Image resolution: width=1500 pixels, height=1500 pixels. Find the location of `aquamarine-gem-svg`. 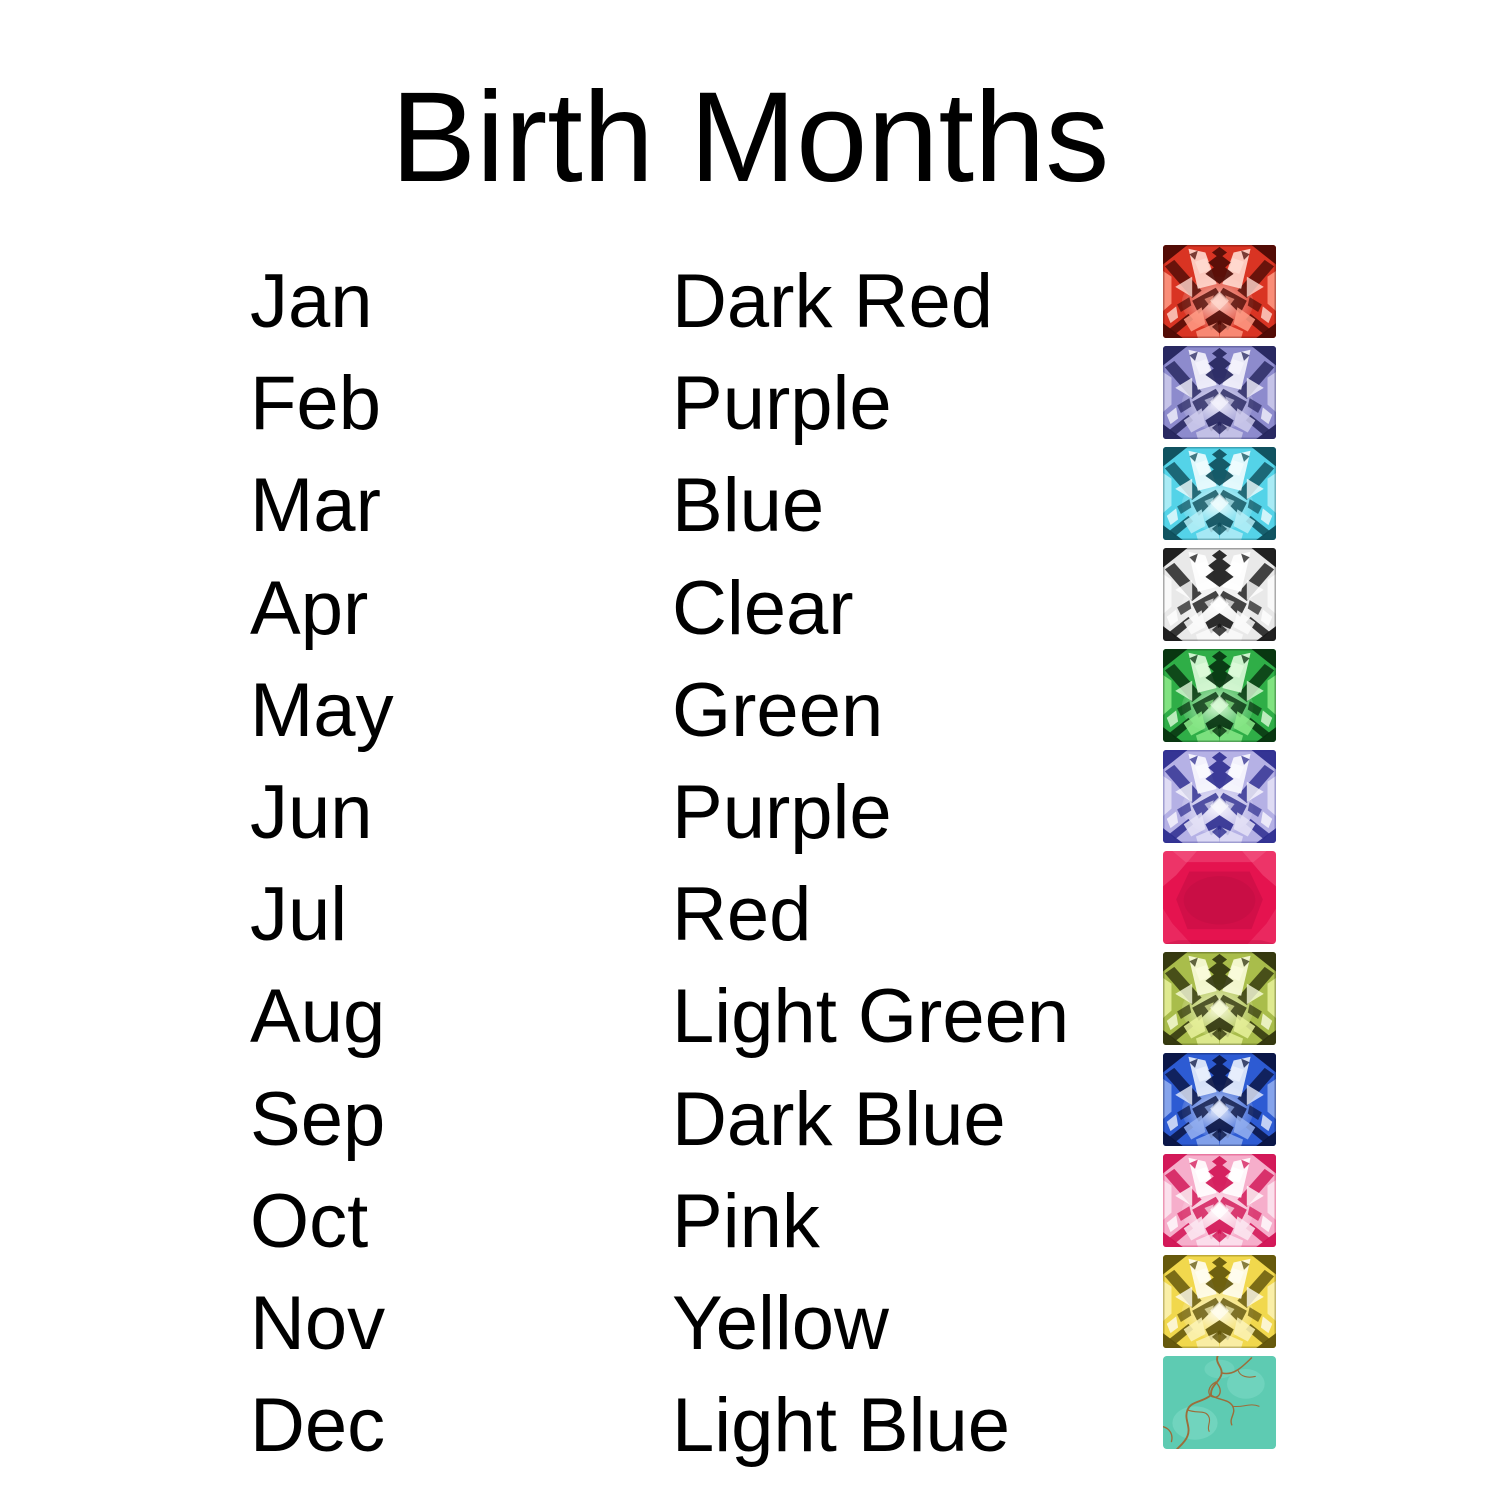

aquamarine-gem-svg is located at coordinates (1219, 493).